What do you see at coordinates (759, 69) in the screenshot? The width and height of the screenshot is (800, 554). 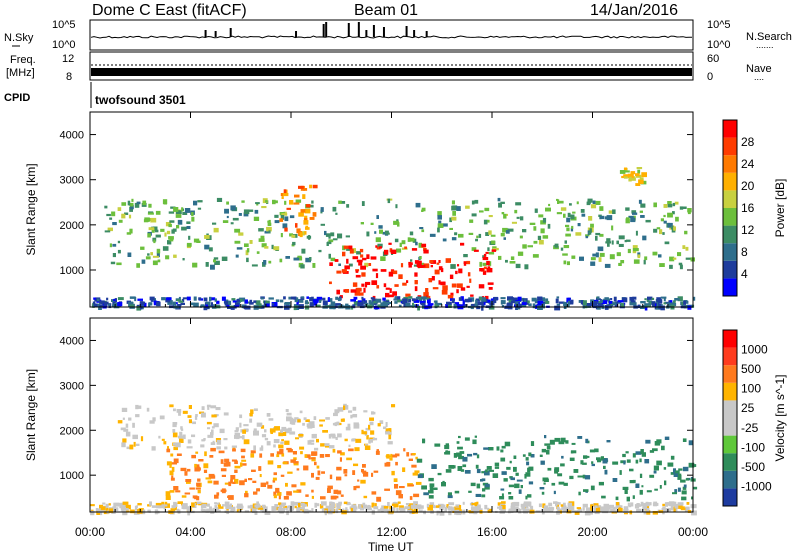 I see `nave-label: Nave` at bounding box center [759, 69].